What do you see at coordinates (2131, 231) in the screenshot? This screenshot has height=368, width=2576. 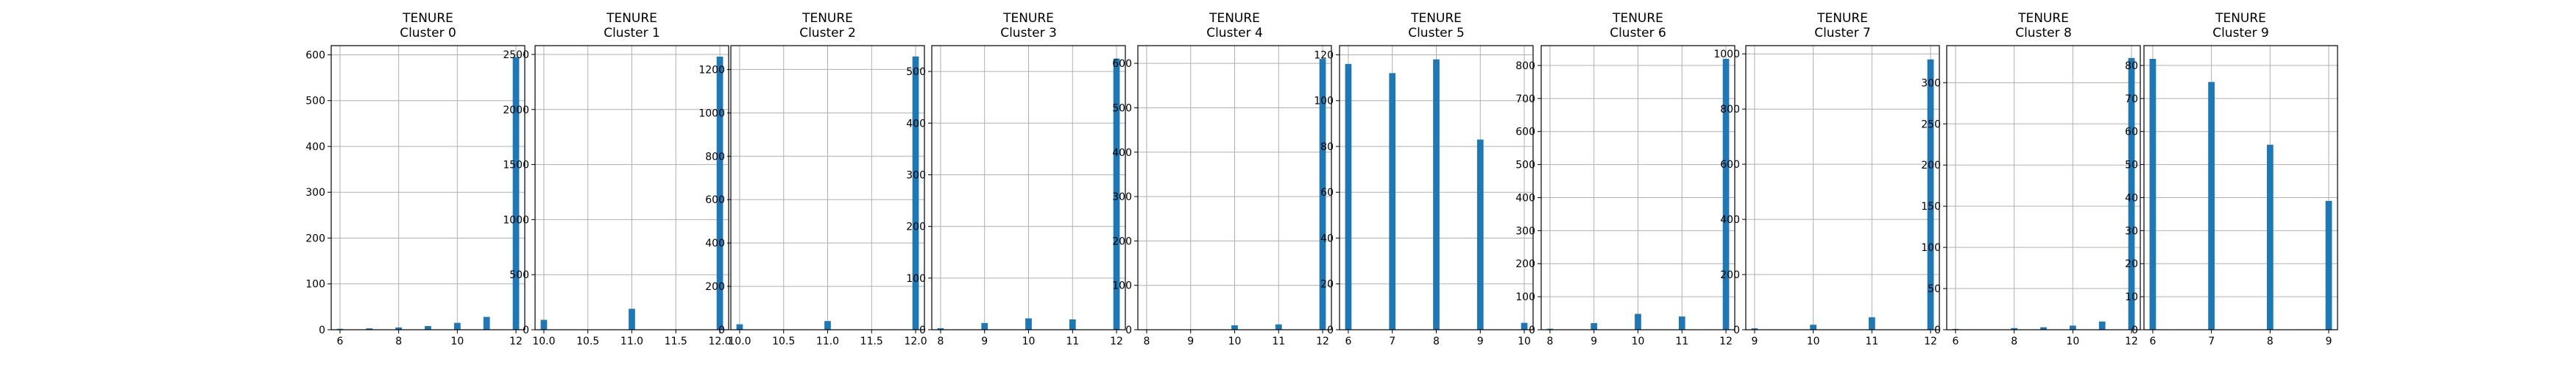 I see `y-tick-label: 30` at bounding box center [2131, 231].